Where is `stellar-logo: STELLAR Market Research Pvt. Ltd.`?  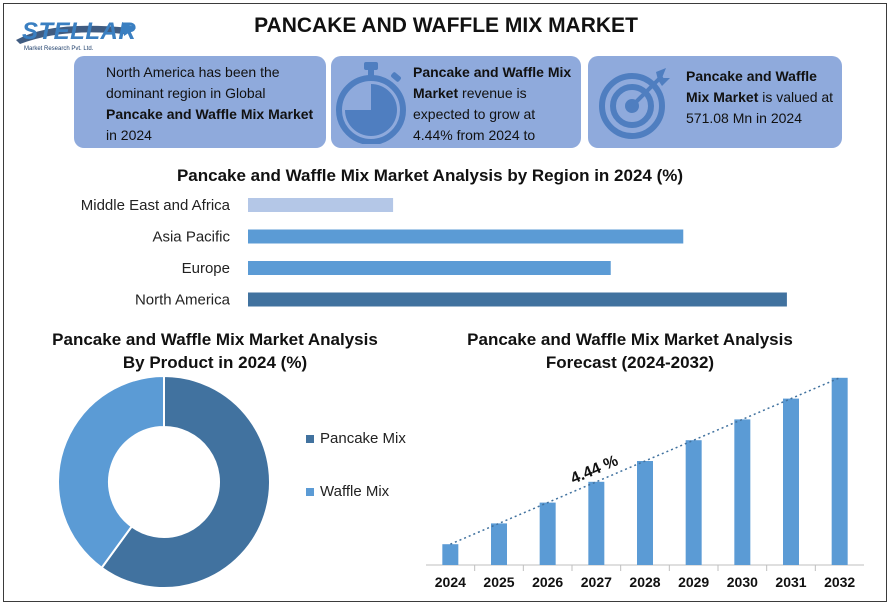 stellar-logo: STELLAR Market Research Pvt. Ltd. is located at coordinates (77, 36).